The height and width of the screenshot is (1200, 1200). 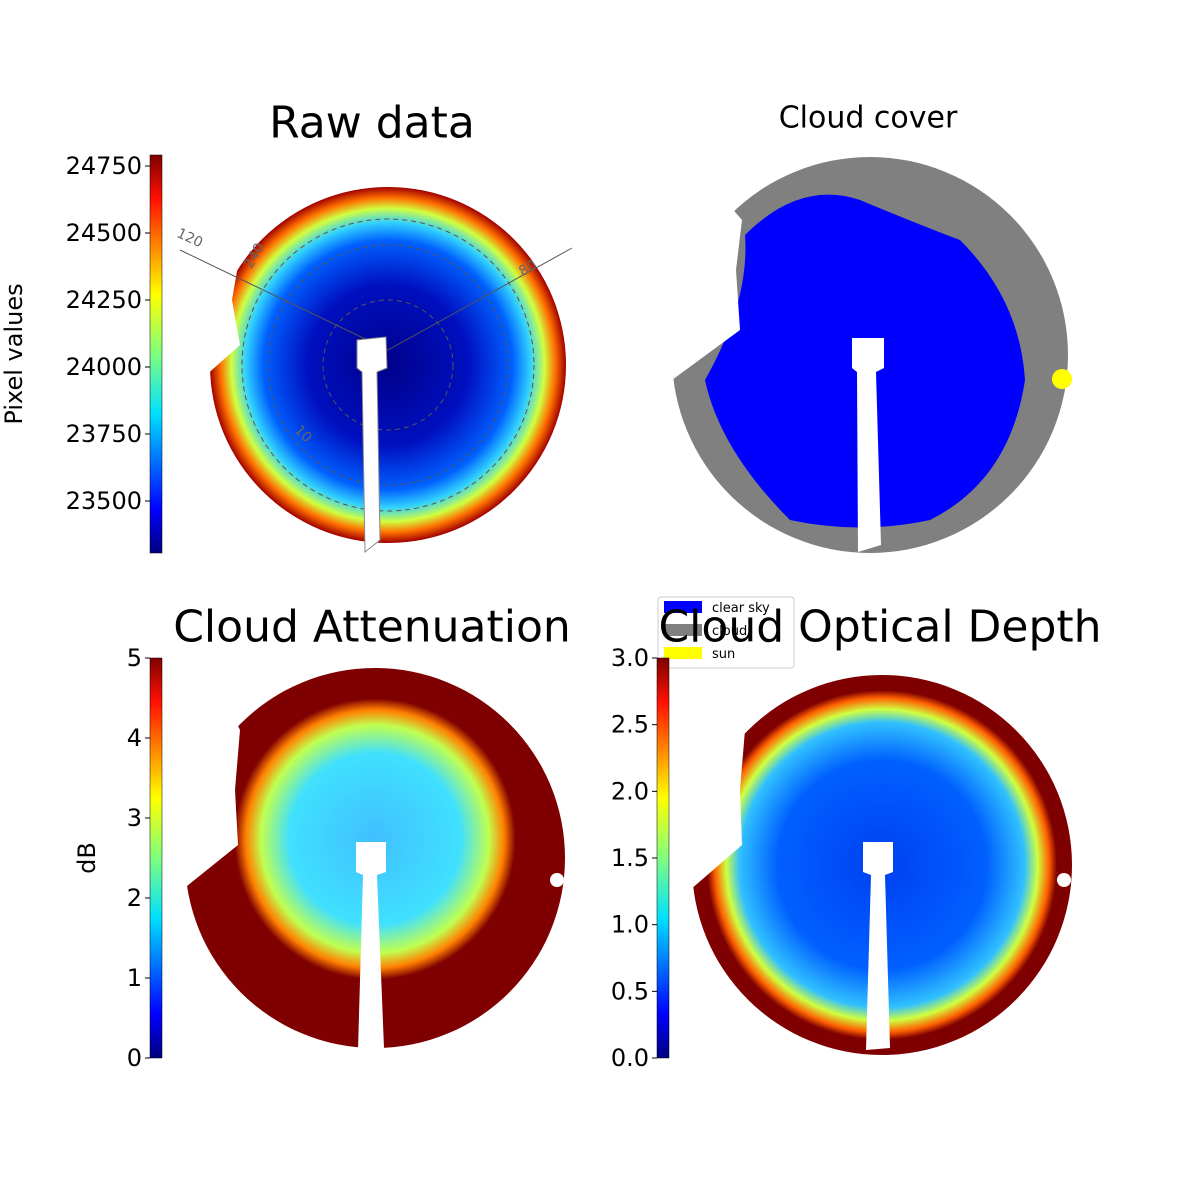 I want to click on tick-label: 1.0, so click(x=630, y=925).